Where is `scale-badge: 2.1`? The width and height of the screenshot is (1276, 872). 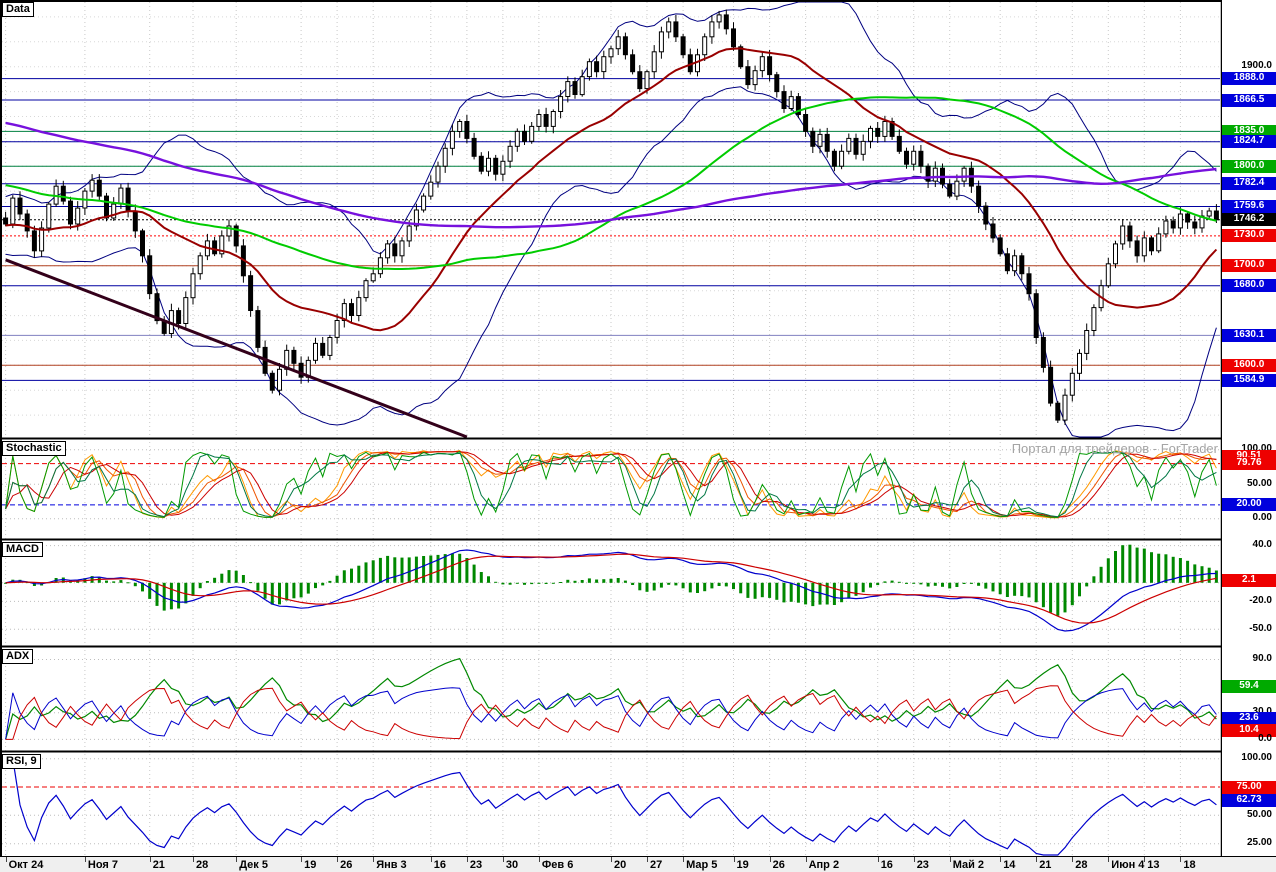 scale-badge: 2.1 is located at coordinates (1249, 581).